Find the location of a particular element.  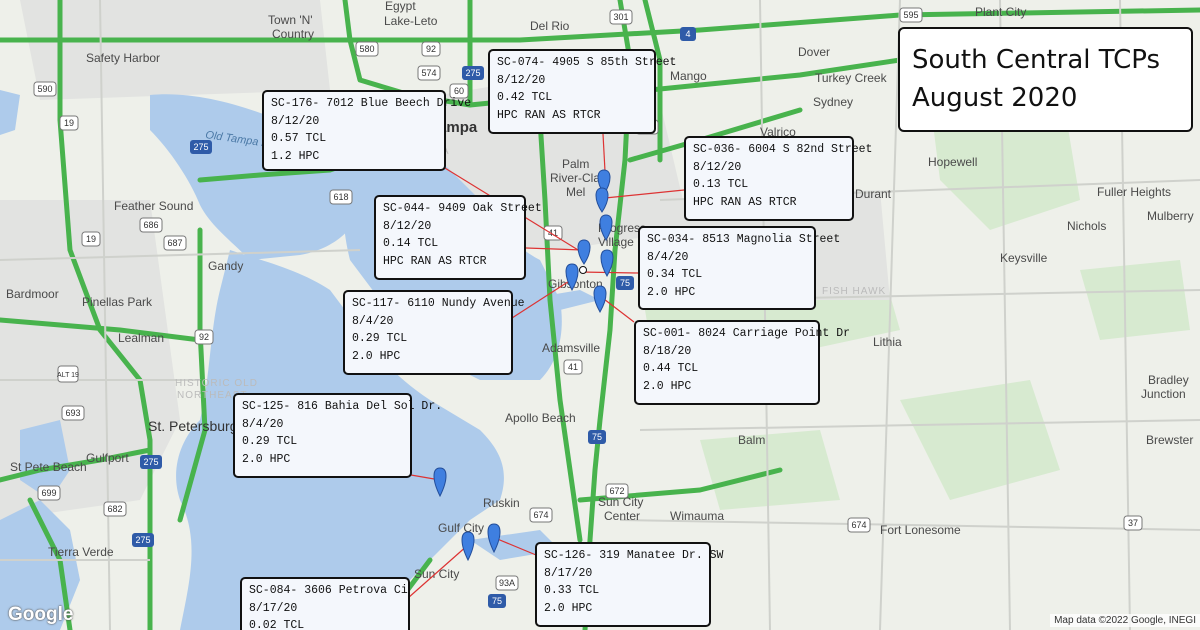

callout-line: SC-036- 6004 S 82nd Street is located at coordinates (783, 149).